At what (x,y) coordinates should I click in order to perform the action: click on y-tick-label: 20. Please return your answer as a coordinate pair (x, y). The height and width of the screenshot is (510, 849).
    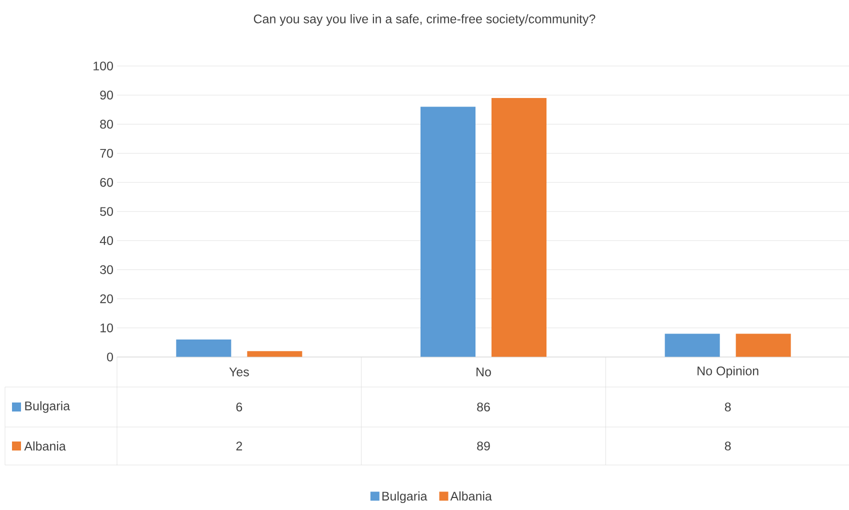
    Looking at the image, I should click on (106, 299).